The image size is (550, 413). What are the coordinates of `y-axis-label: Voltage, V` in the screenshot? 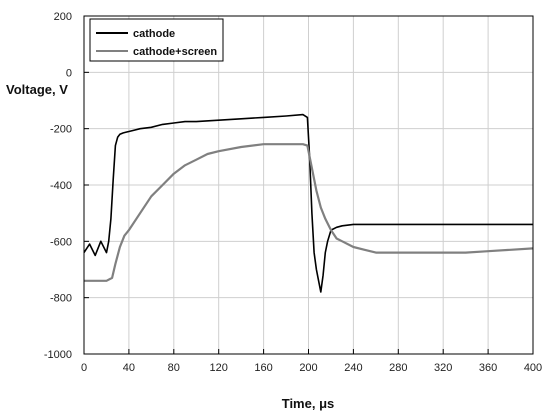 It's located at (37, 89).